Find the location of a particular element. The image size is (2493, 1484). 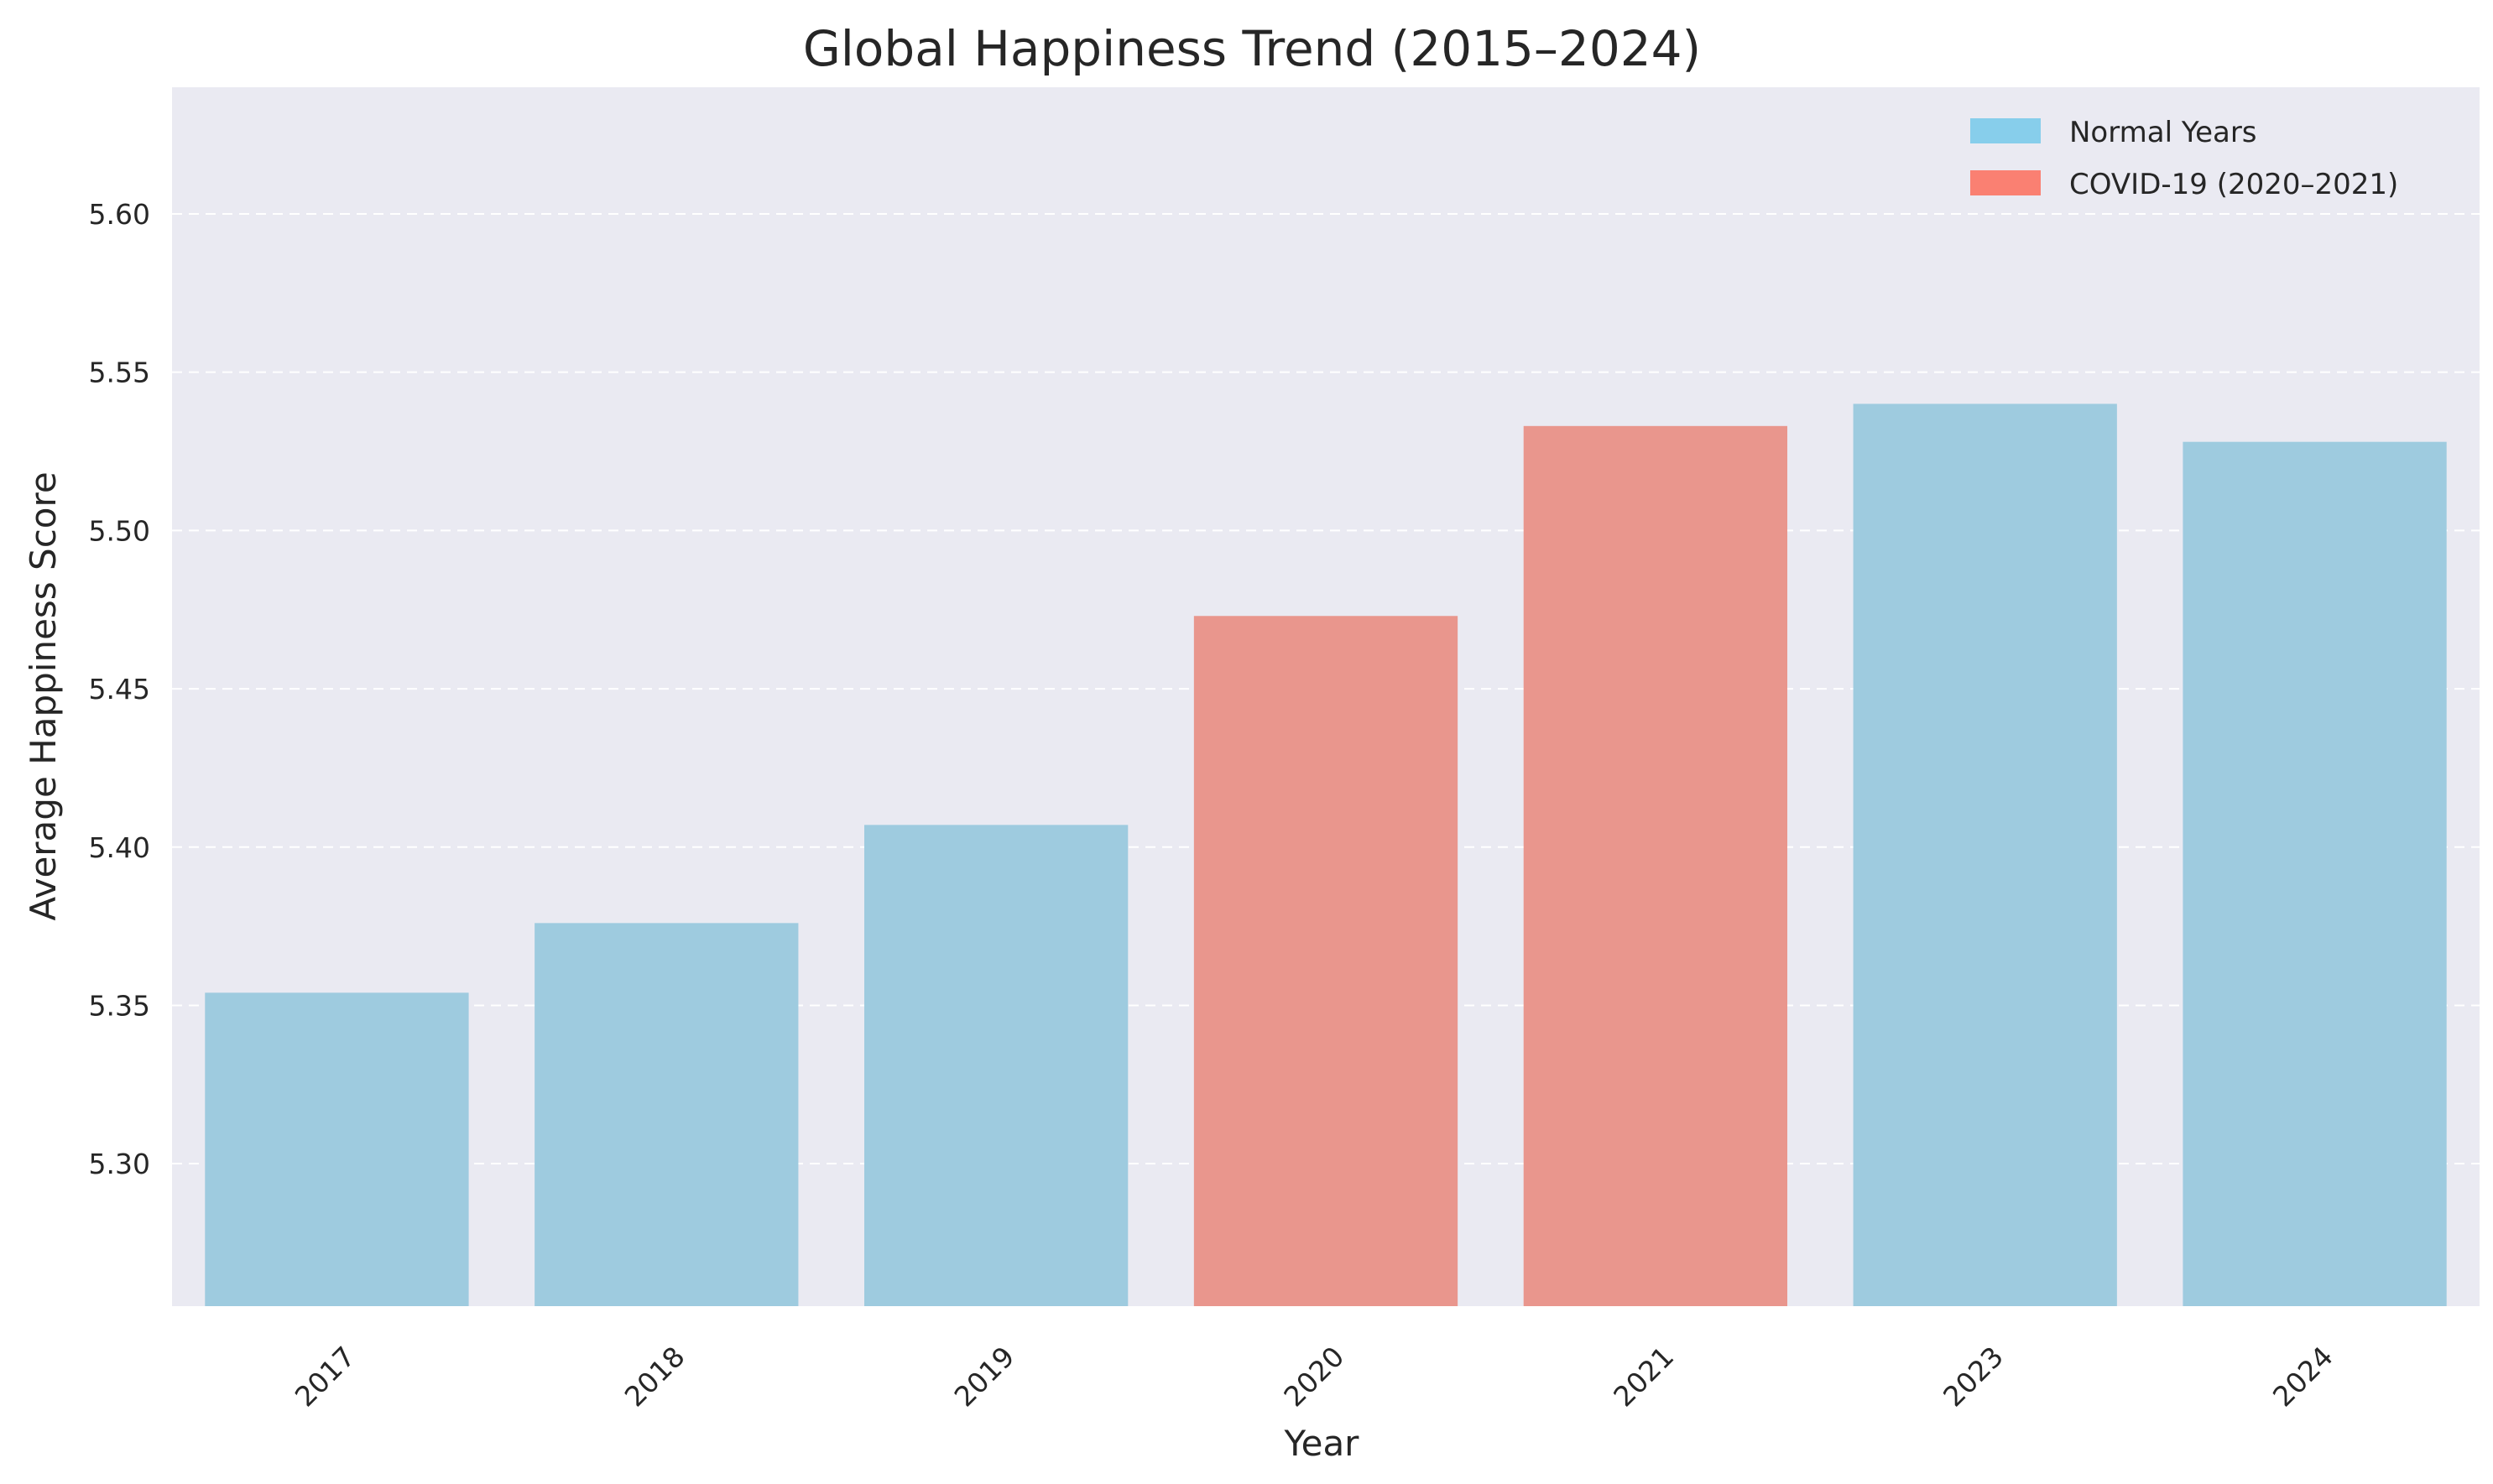

legend: Normal Years COVID-19 (2020–2021) is located at coordinates (2184, 158).